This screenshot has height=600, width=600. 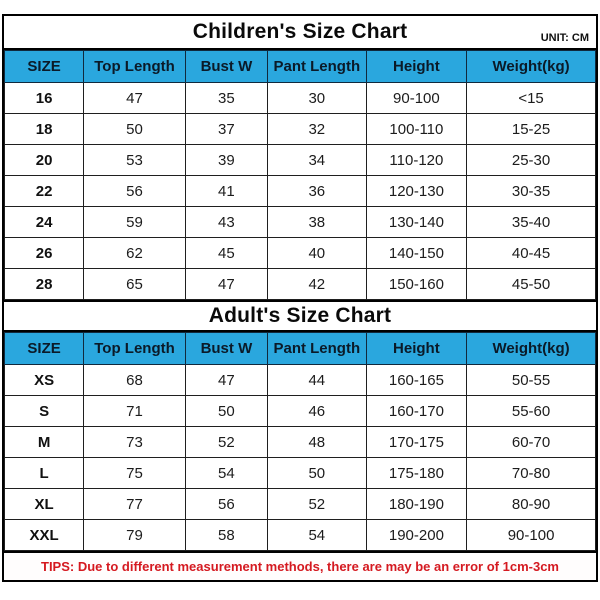 What do you see at coordinates (44, 253) in the screenshot?
I see `size-cell: 26` at bounding box center [44, 253].